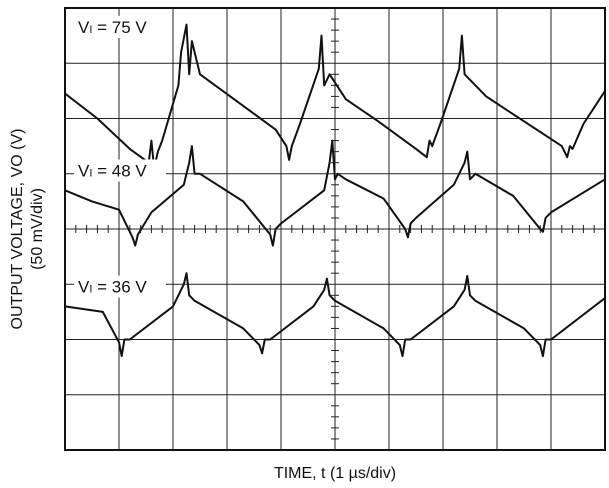 This screenshot has width=609, height=488. Describe the element at coordinates (335, 473) in the screenshot. I see `x-axis-label: TIME, t (1 µs/div)` at that location.